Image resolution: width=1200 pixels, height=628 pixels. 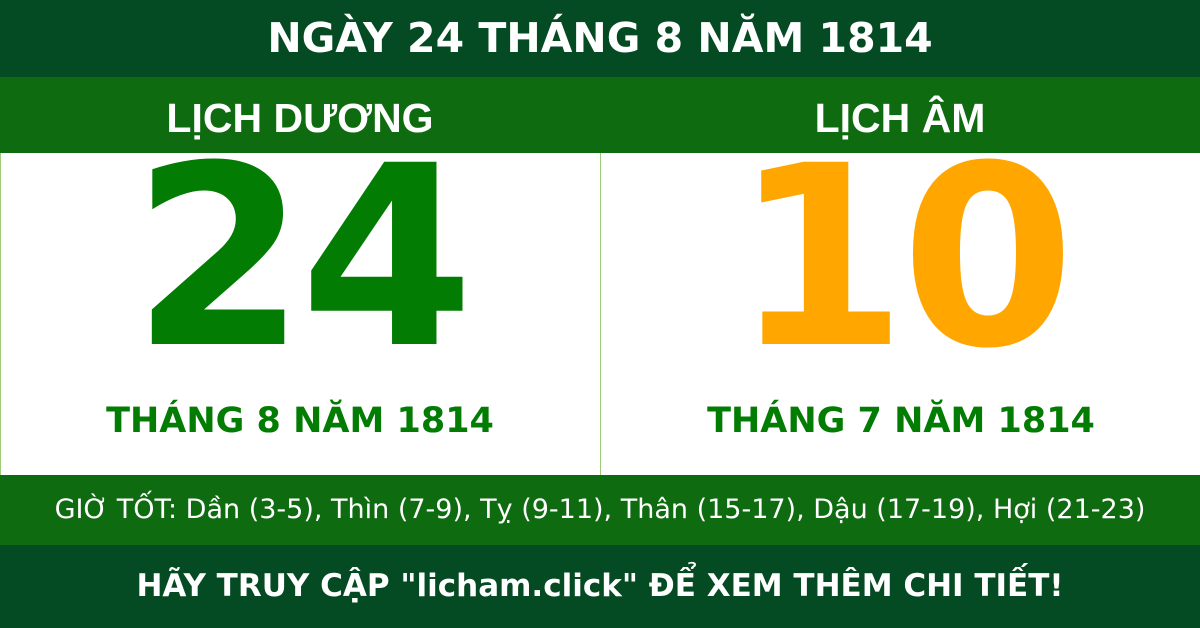 I want to click on solar-day: 24, so click(x=303, y=257).